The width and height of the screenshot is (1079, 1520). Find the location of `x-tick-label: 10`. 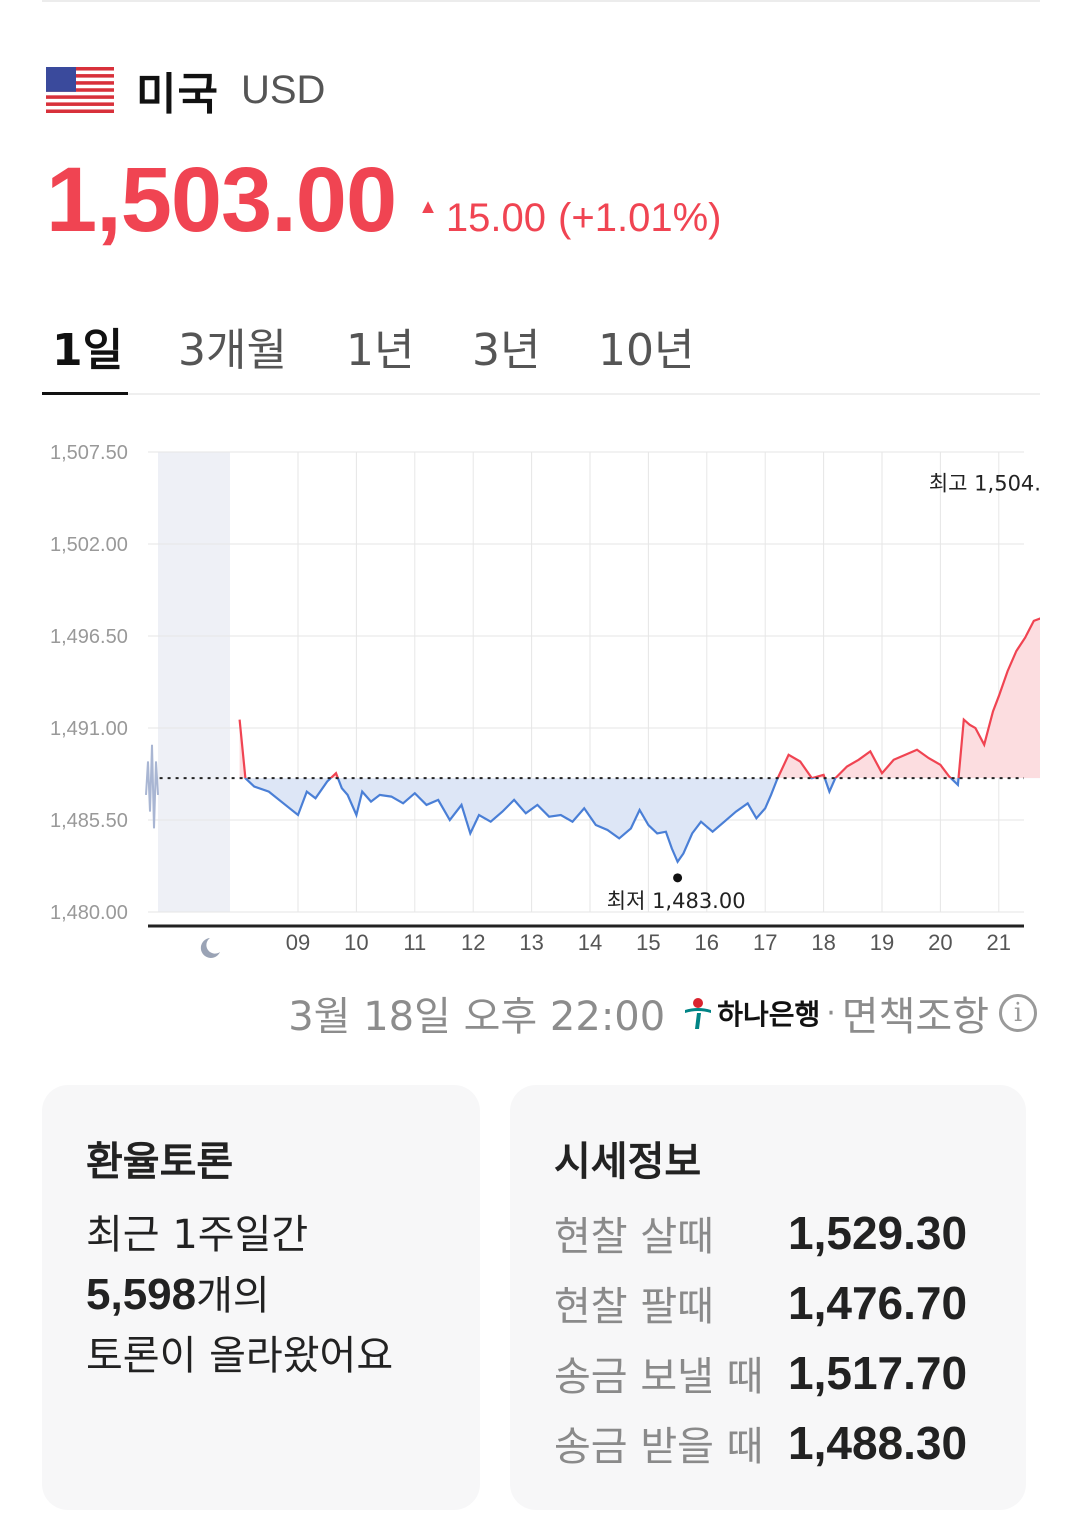

x-tick-label: 10 is located at coordinates (356, 942).